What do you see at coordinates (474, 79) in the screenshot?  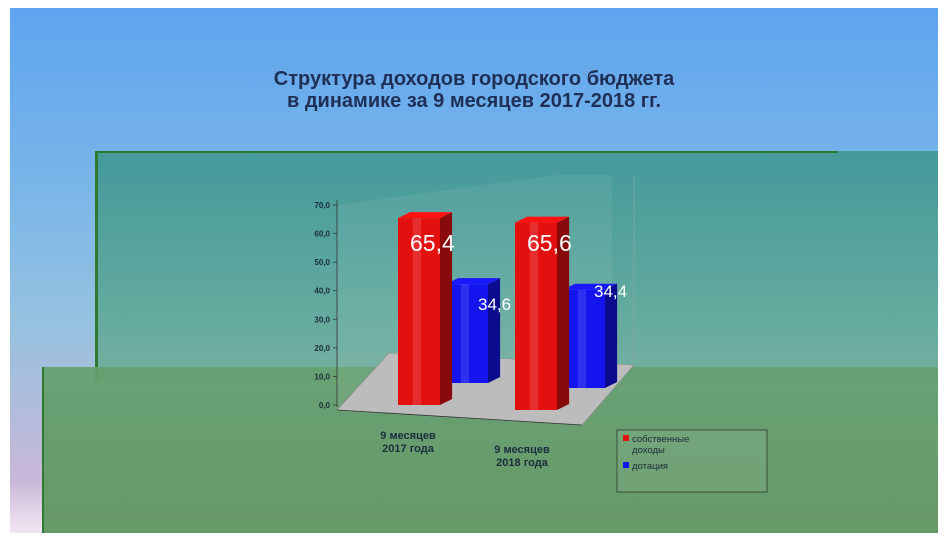 I see `chart-title-line-1: Структура доходов городского бюджета` at bounding box center [474, 79].